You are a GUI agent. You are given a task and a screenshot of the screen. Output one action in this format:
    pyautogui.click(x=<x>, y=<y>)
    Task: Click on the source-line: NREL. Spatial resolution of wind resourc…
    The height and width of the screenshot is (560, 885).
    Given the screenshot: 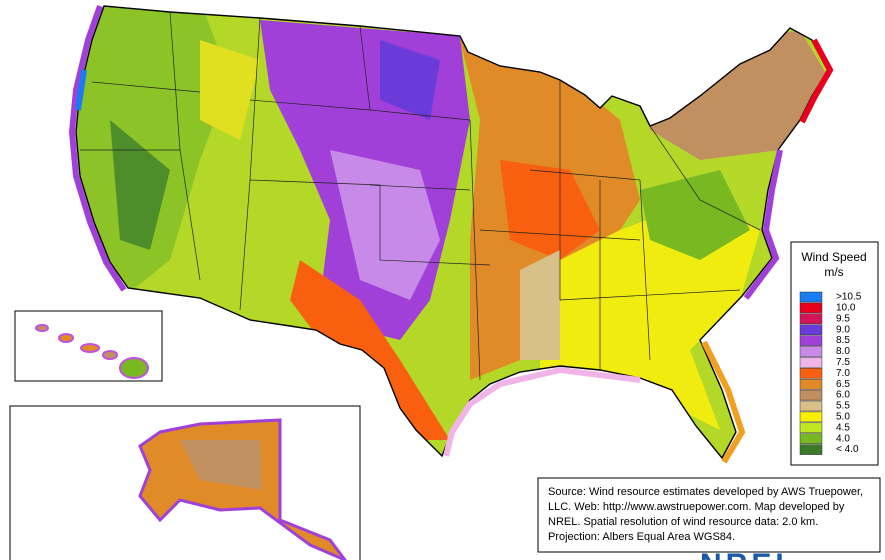 What is the action you would take?
    pyautogui.click(x=683, y=522)
    